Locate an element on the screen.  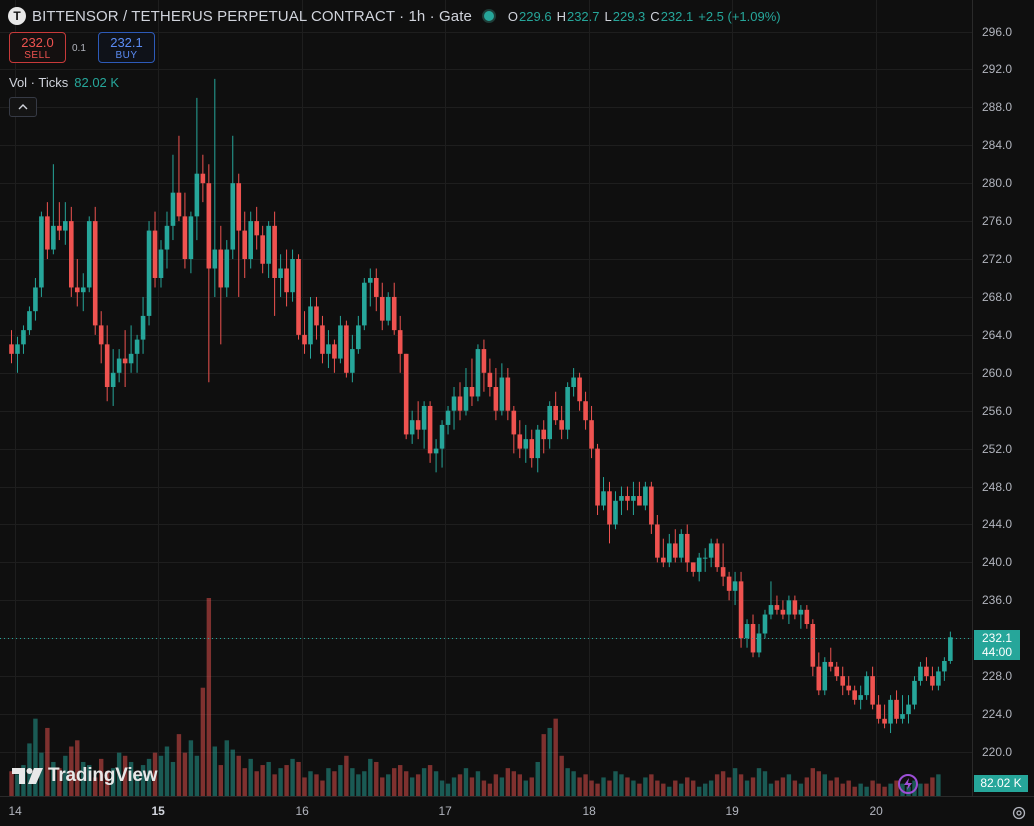
collapse-legend-button is located at coordinates (23, 107).